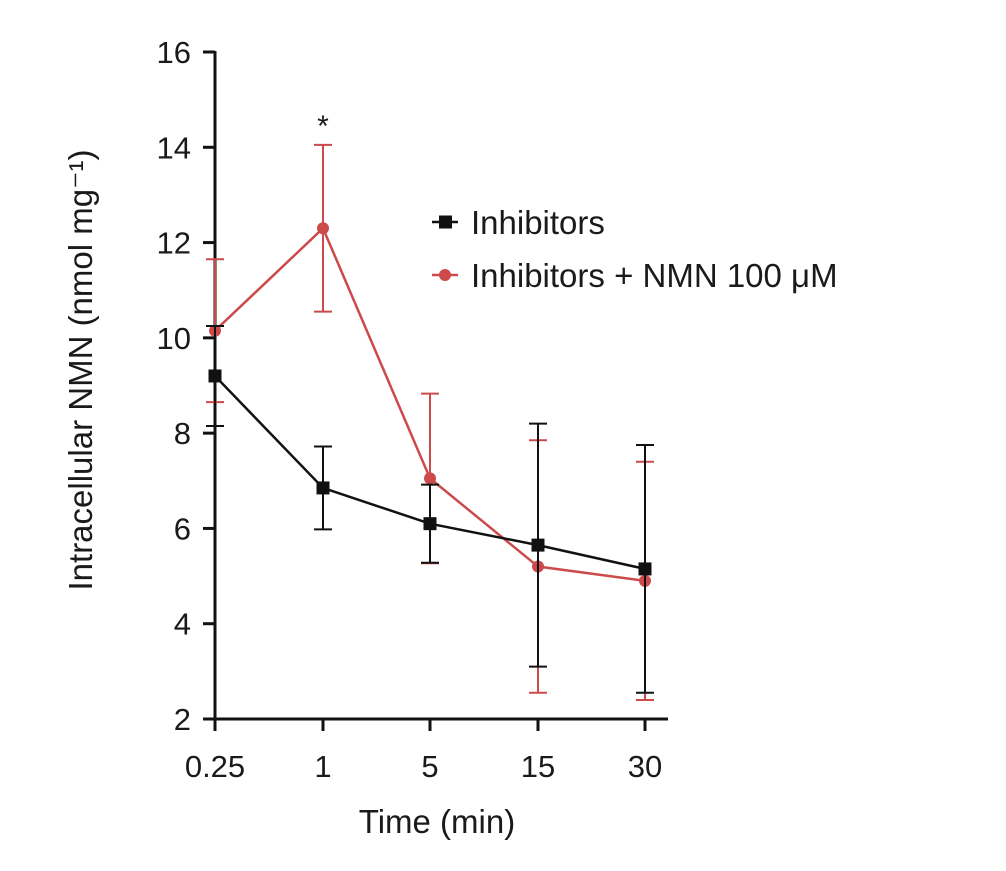 Image resolution: width=1006 pixels, height=871 pixels. Describe the element at coordinates (215, 766) in the screenshot. I see `x-tick-label: 0.25` at that location.